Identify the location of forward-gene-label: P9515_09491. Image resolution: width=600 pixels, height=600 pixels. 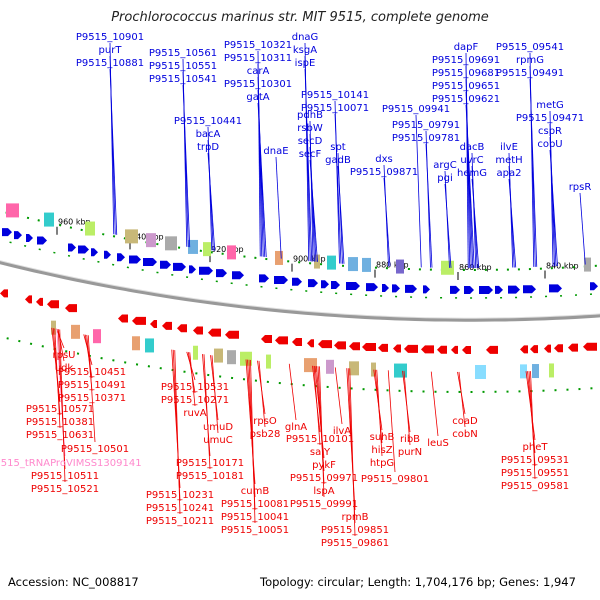
(530, 73).